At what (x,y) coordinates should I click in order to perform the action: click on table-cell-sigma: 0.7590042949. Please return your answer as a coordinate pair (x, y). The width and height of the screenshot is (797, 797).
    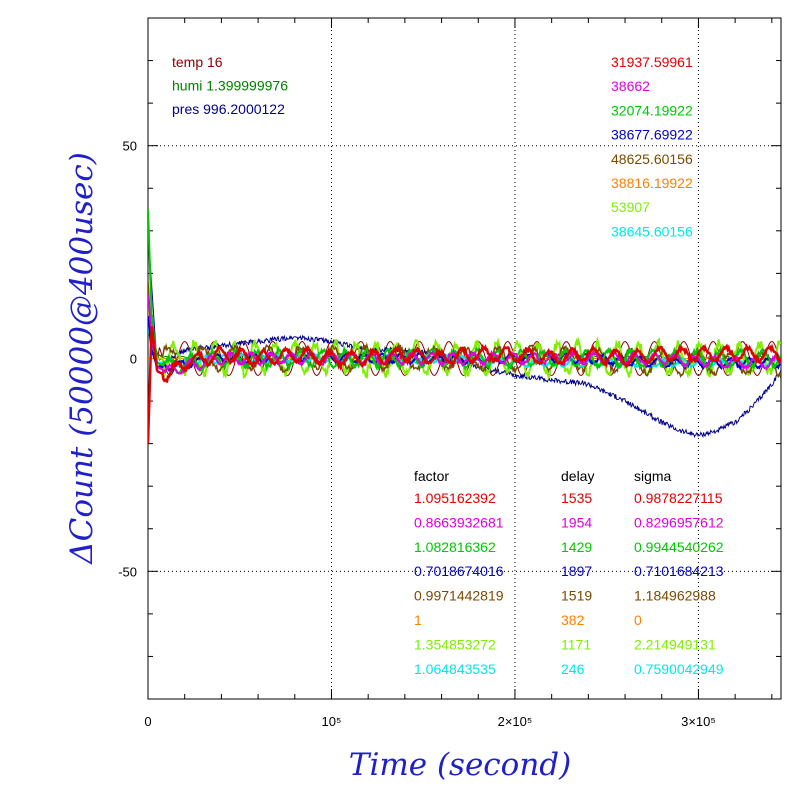
    Looking at the image, I should click on (679, 669).